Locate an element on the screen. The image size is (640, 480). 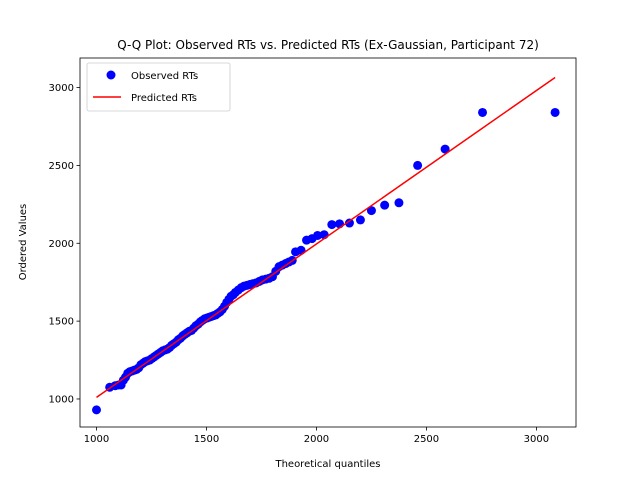
x-tick-label: 3000 is located at coordinates (536, 439).